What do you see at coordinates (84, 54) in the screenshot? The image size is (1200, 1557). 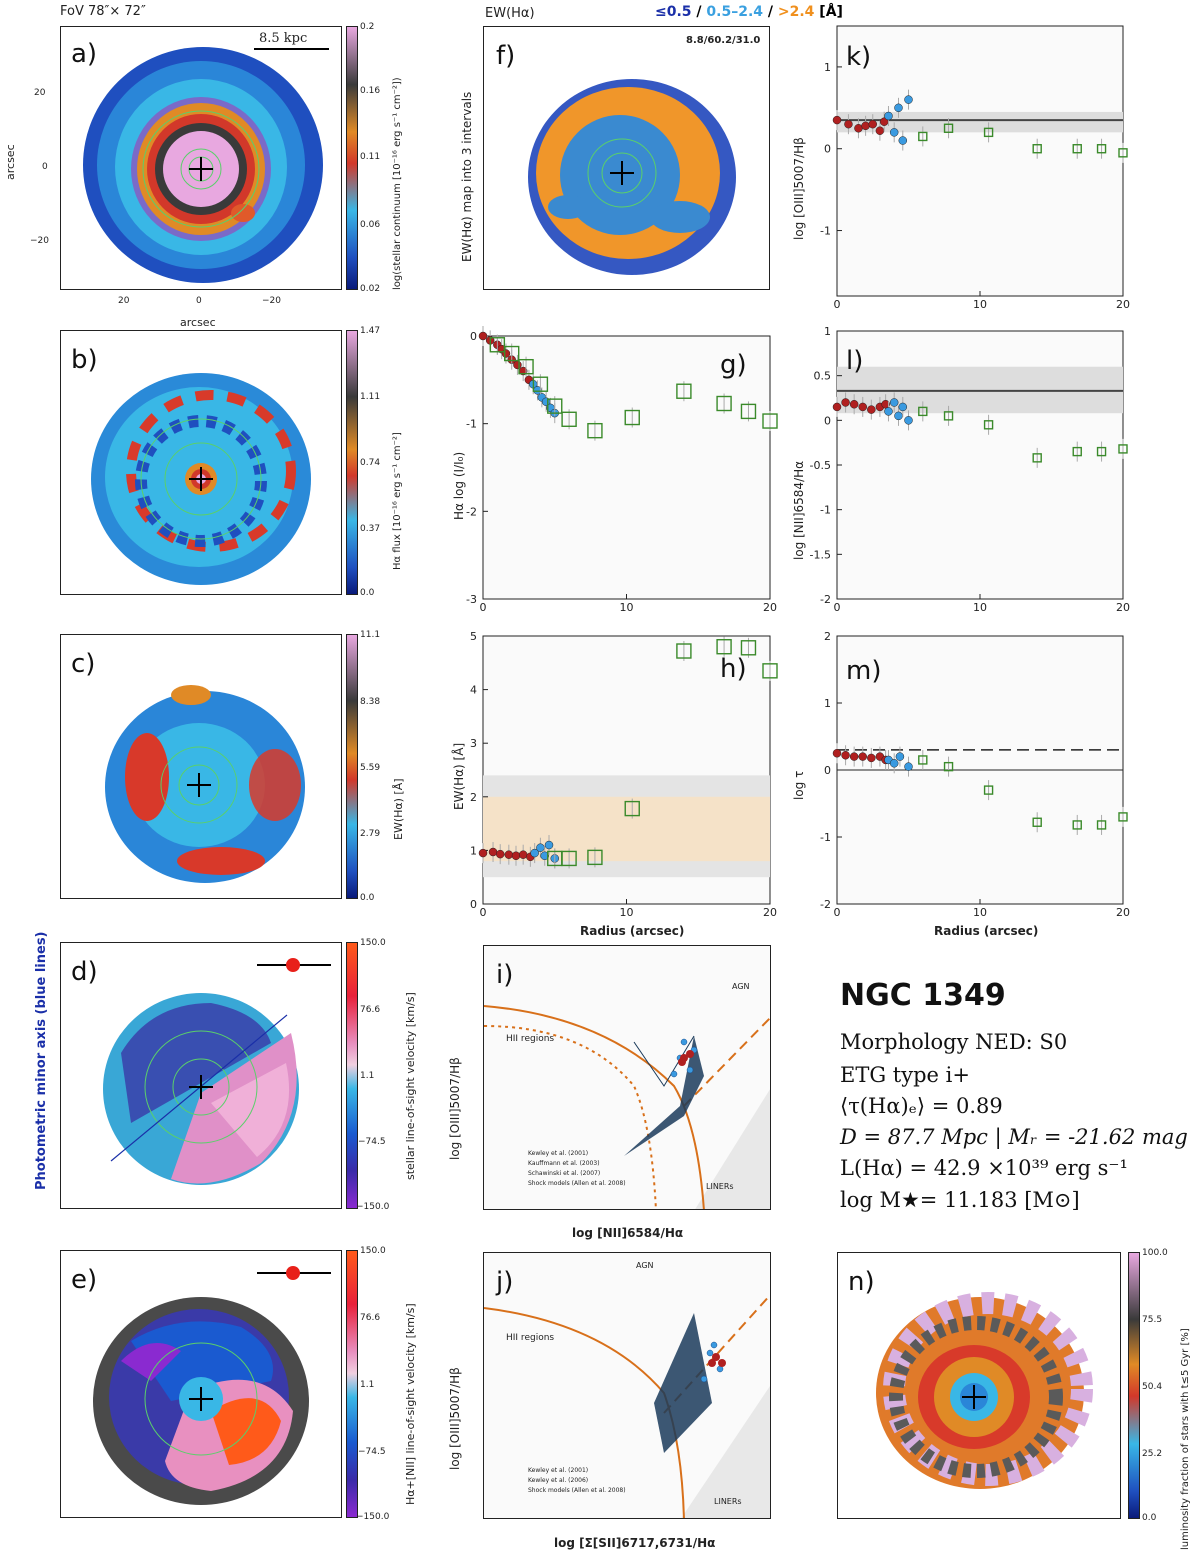 I see `panel-a-letter: a)` at bounding box center [84, 54].